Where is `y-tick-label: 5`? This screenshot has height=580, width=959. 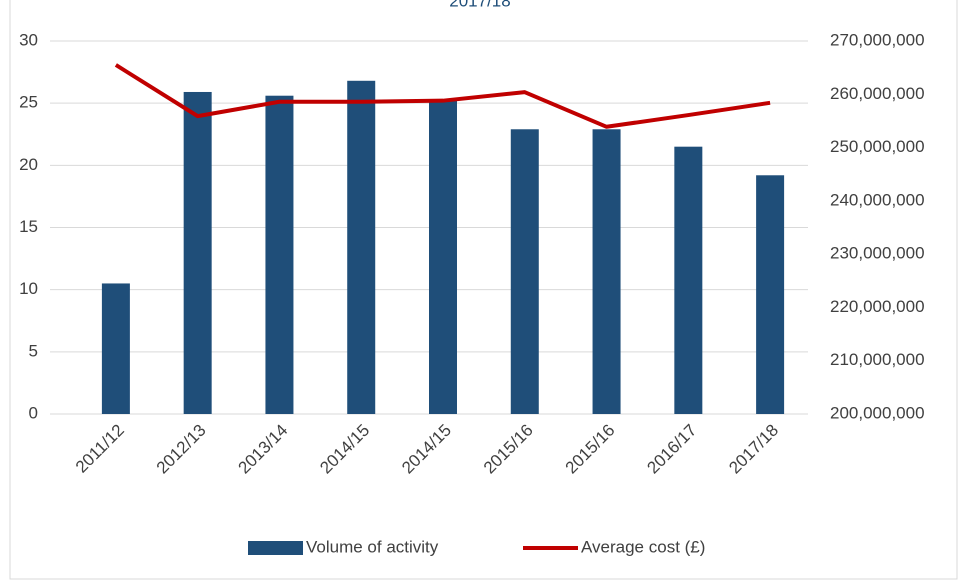
y-tick-label: 5 is located at coordinates (33, 350).